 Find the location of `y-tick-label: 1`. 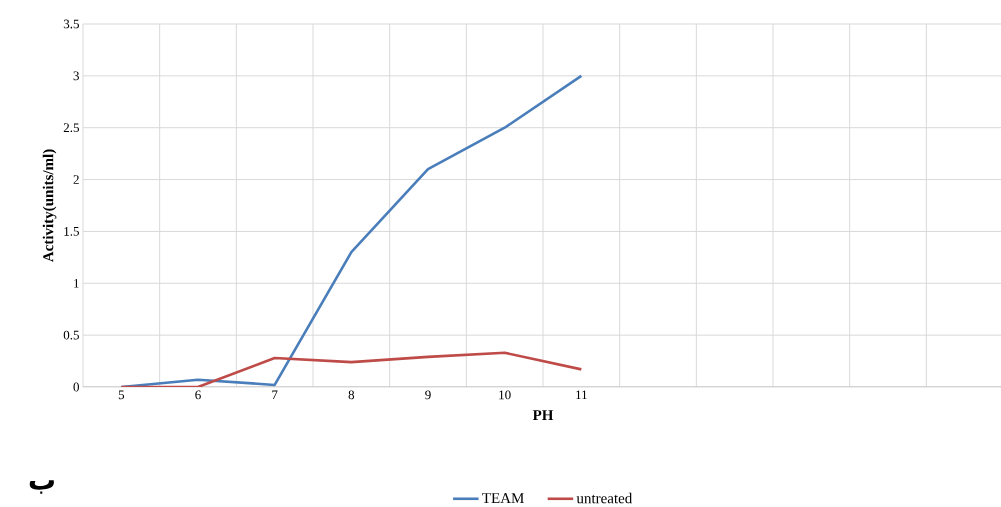

y-tick-label: 1 is located at coordinates (76, 283).